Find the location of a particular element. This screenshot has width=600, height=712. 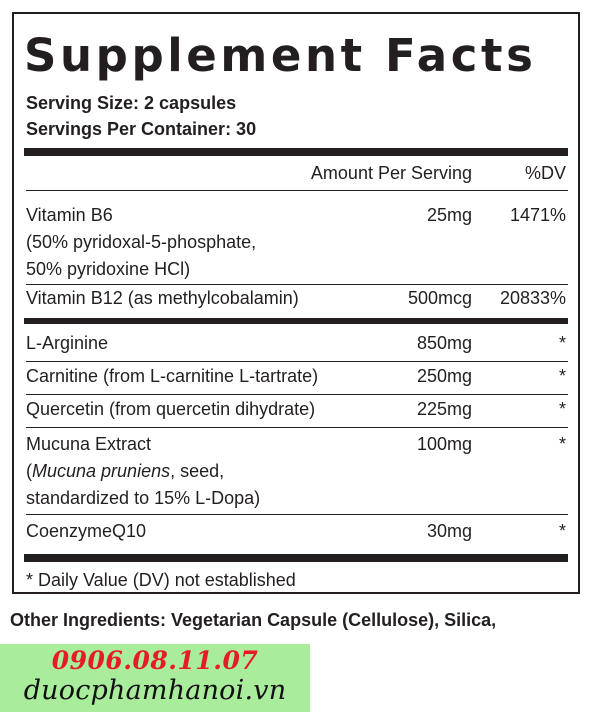

servings-per-container: Servings Per Container: 30 is located at coordinates (141, 129).